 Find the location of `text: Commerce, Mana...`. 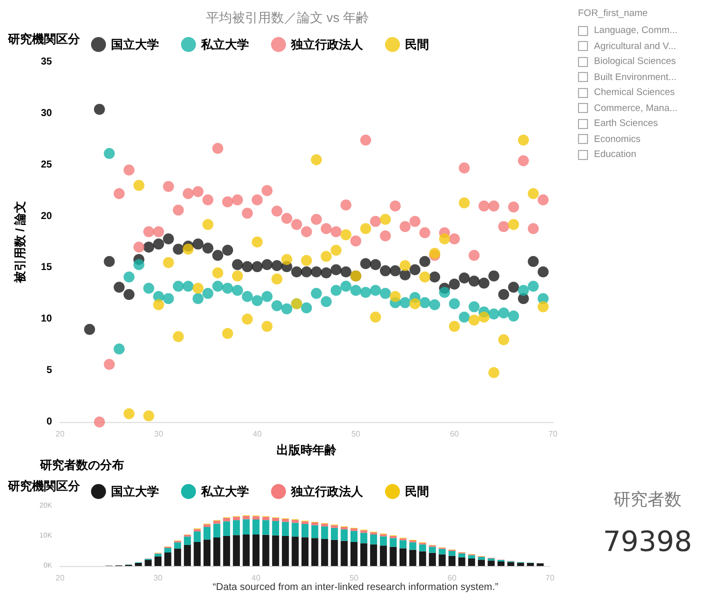

text: Commerce, Mana... is located at coordinates (636, 108).